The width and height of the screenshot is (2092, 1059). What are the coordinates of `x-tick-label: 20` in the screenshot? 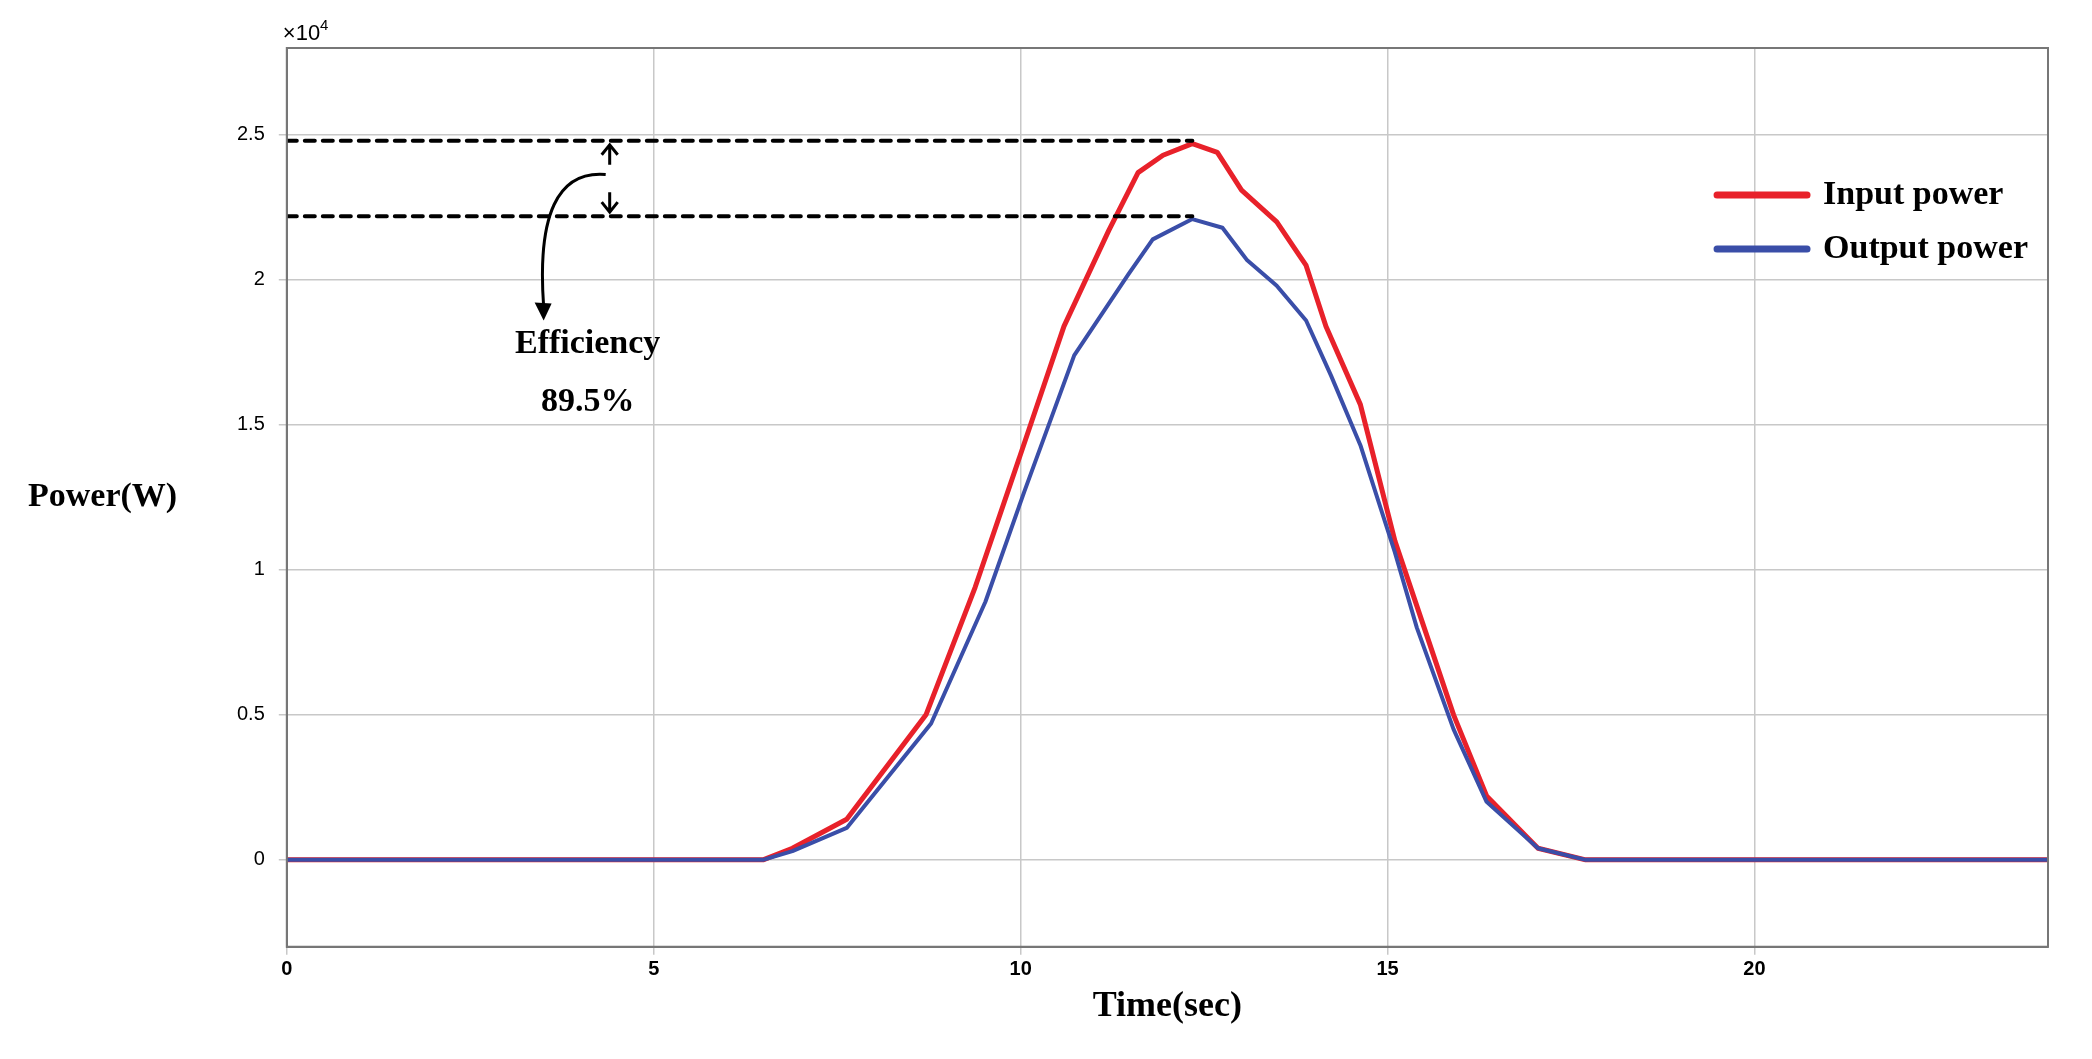 It's located at (1754, 968).